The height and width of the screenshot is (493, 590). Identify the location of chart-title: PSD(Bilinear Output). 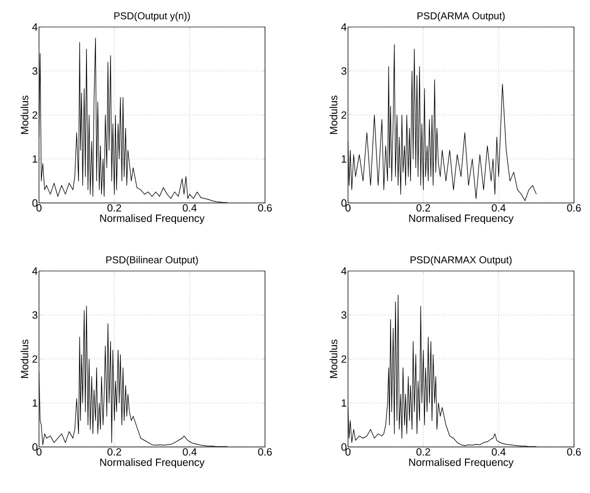
(152, 261).